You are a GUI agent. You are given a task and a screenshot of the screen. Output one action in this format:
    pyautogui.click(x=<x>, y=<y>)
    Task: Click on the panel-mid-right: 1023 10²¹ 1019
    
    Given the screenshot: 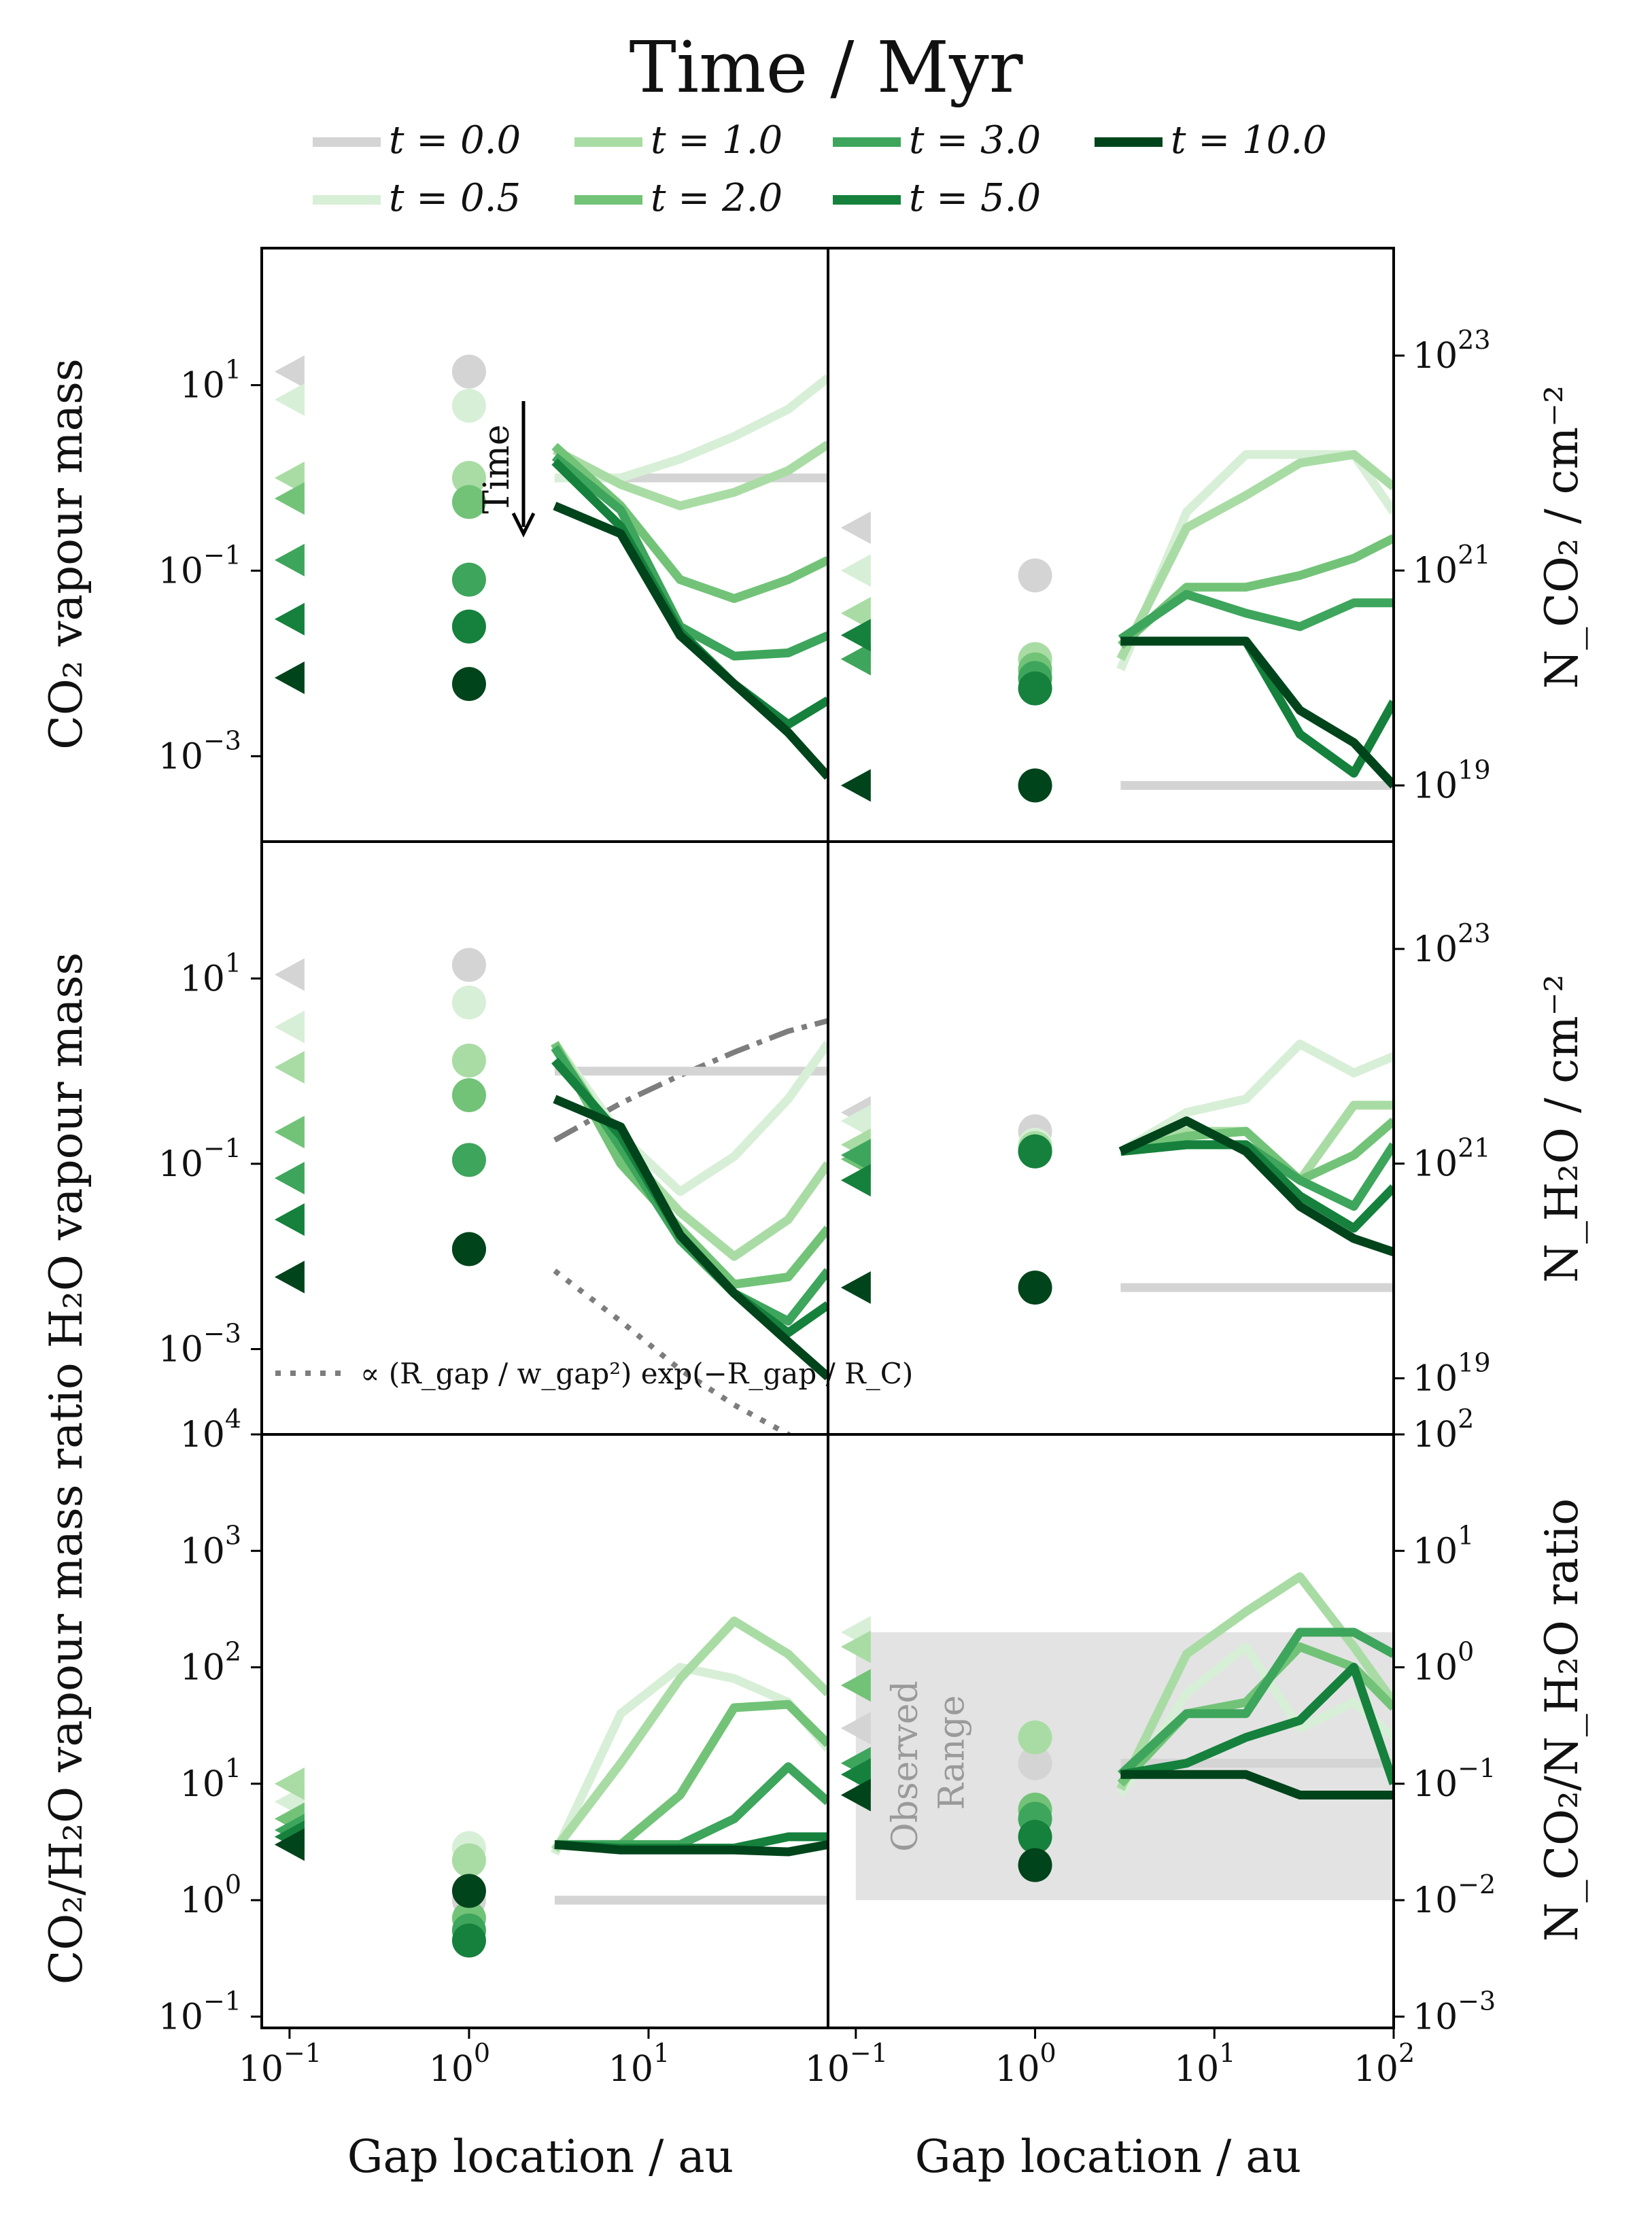 What is the action you would take?
    pyautogui.click(x=1159, y=1138)
    